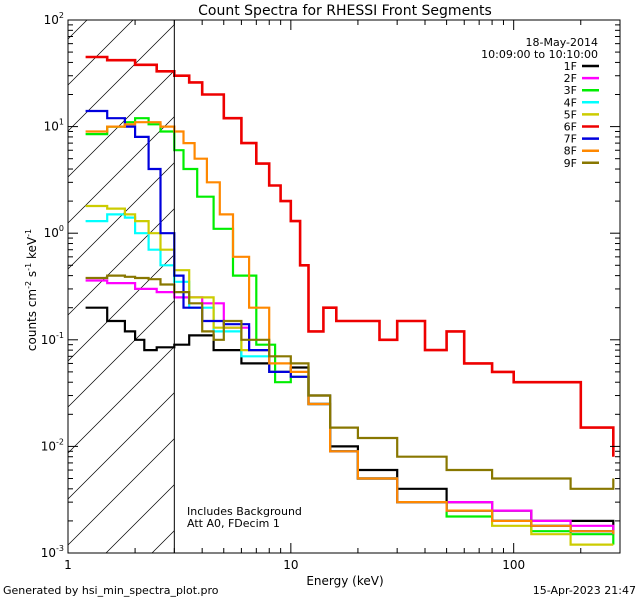 This screenshot has width=640, height=600. I want to click on legend-label-8f: 8F, so click(570, 151).